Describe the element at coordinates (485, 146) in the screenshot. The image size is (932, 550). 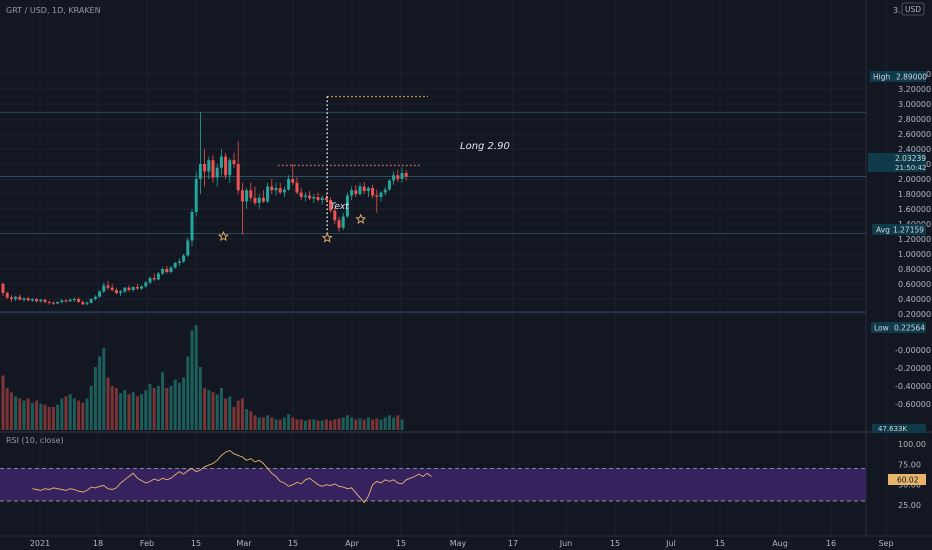
I see `long-annotation: Long 2.90` at that location.